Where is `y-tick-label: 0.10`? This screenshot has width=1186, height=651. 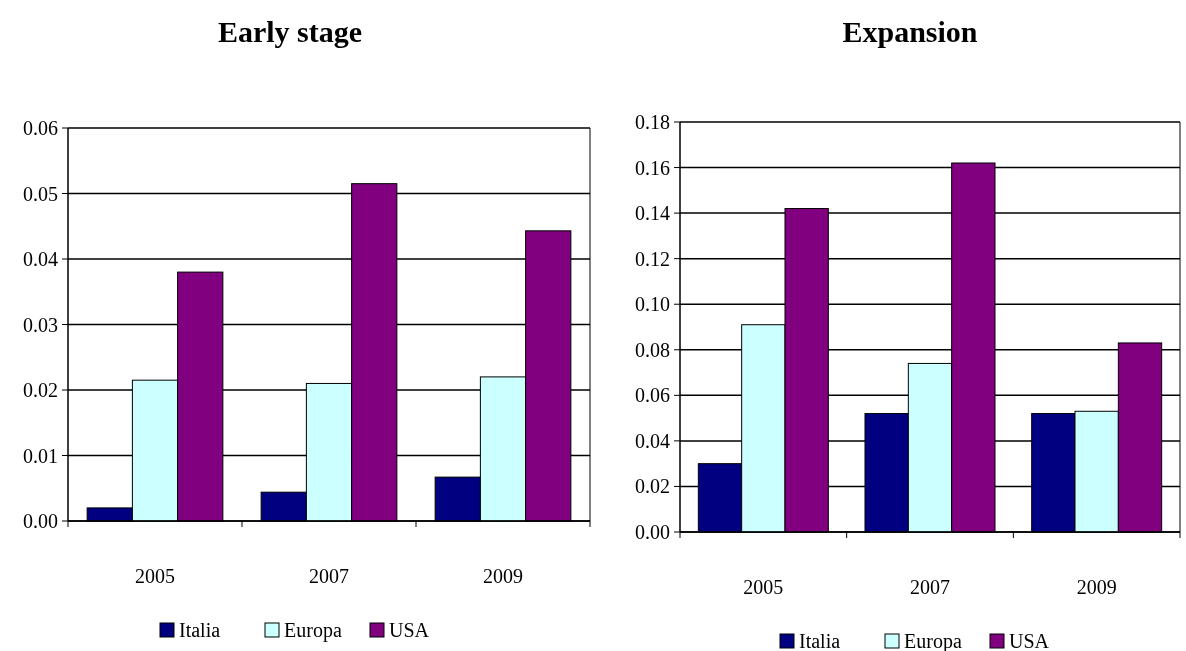 y-tick-label: 0.10 is located at coordinates (652, 304).